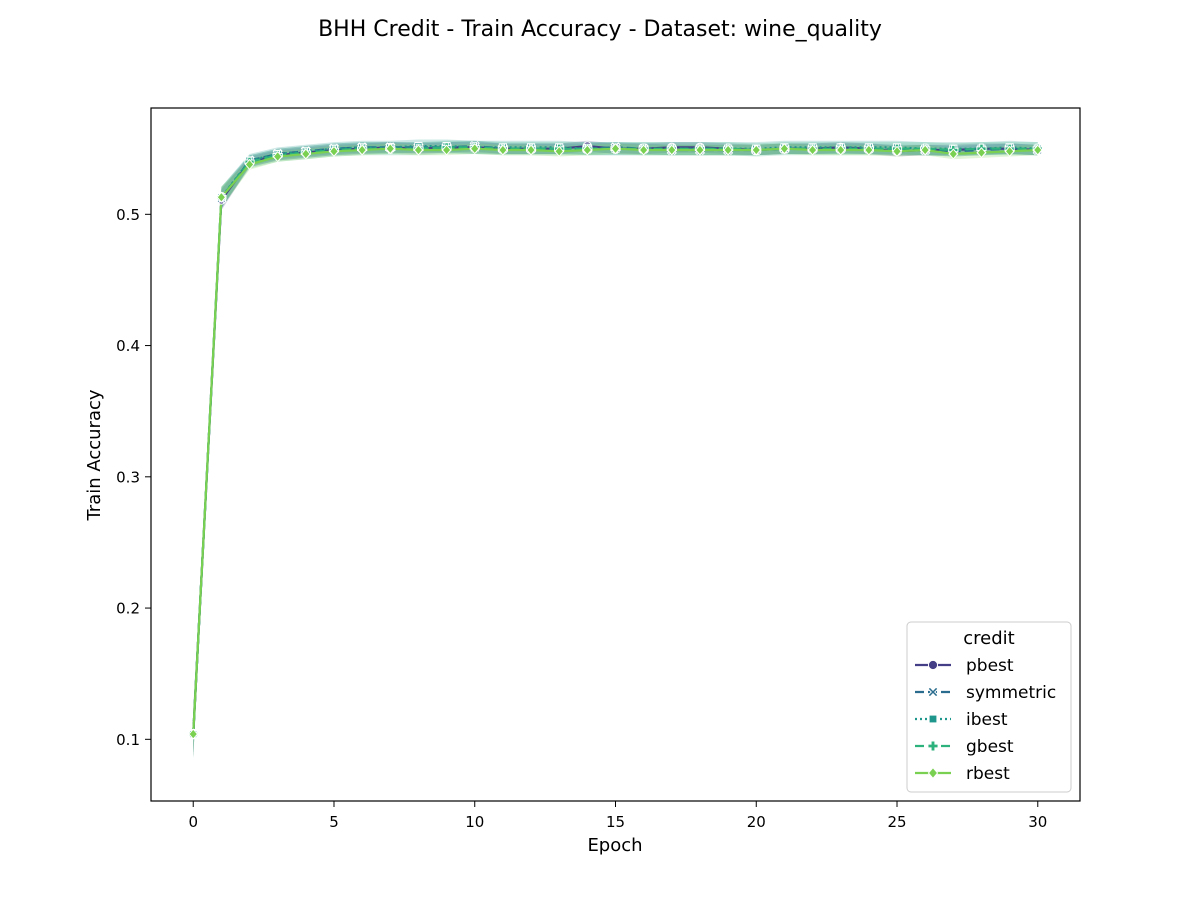 This screenshot has height=904, width=1200. I want to click on y-tick-label: 0.3, so click(128, 477).